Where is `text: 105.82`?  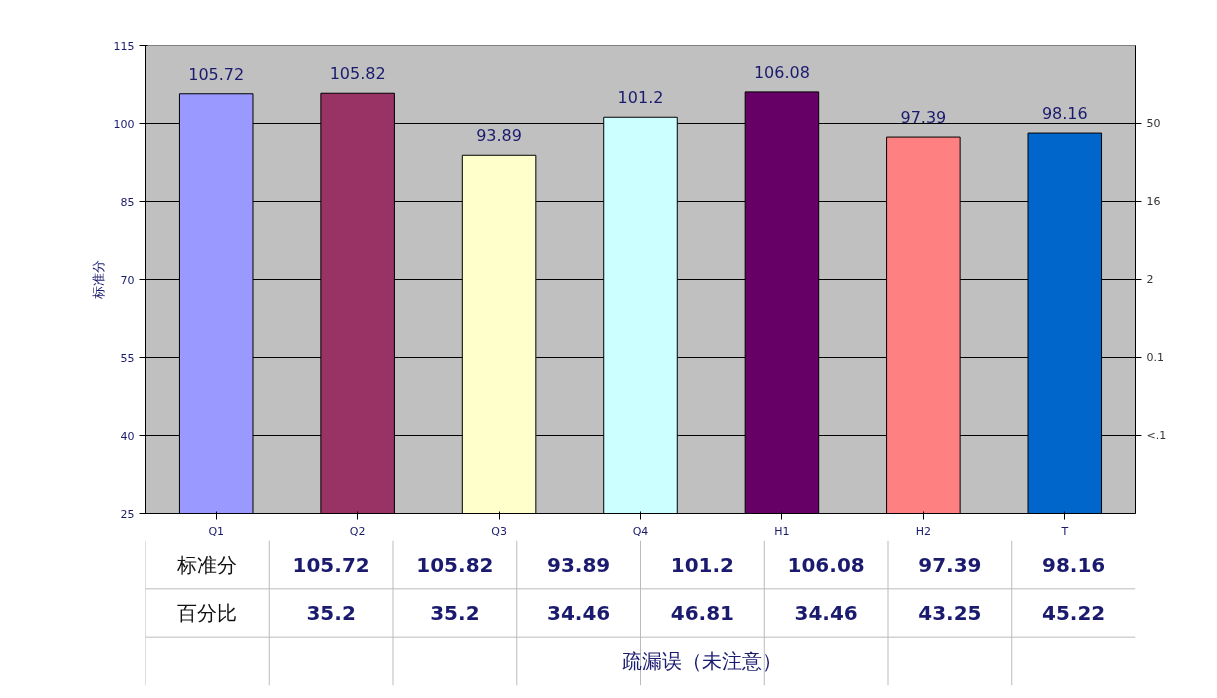
text: 105.82 is located at coordinates (455, 564).